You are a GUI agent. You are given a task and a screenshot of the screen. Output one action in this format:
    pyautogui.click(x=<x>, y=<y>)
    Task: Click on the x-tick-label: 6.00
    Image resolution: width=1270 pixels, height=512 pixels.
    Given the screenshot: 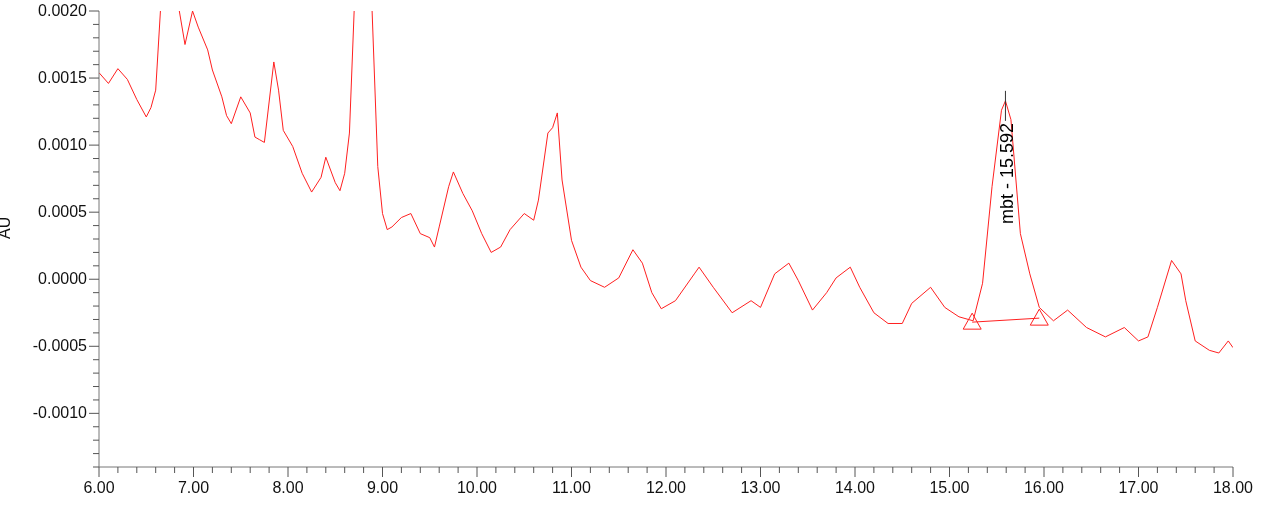 What is the action you would take?
    pyautogui.click(x=99, y=487)
    